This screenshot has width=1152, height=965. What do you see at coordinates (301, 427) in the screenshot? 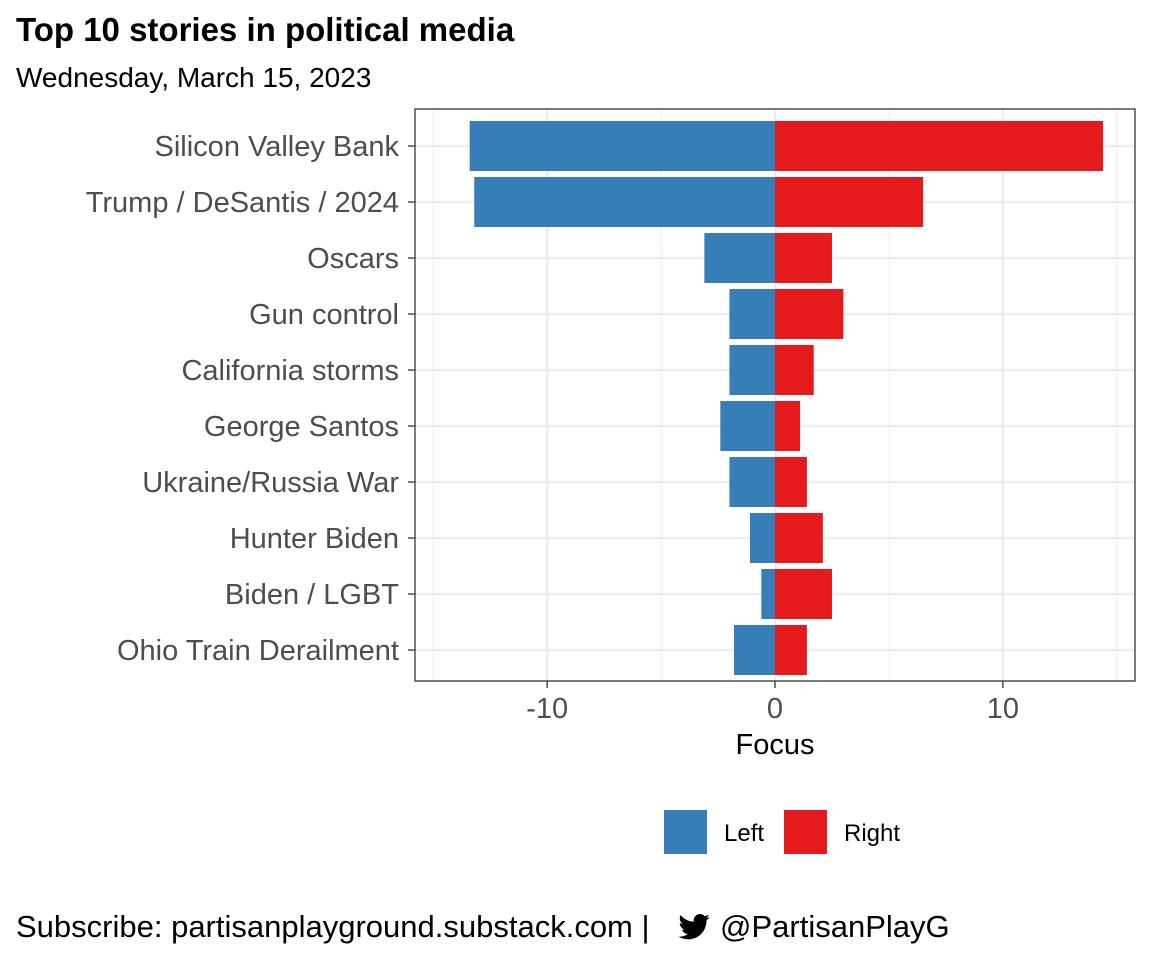
I see `y-tick-label: George Santos` at bounding box center [301, 427].